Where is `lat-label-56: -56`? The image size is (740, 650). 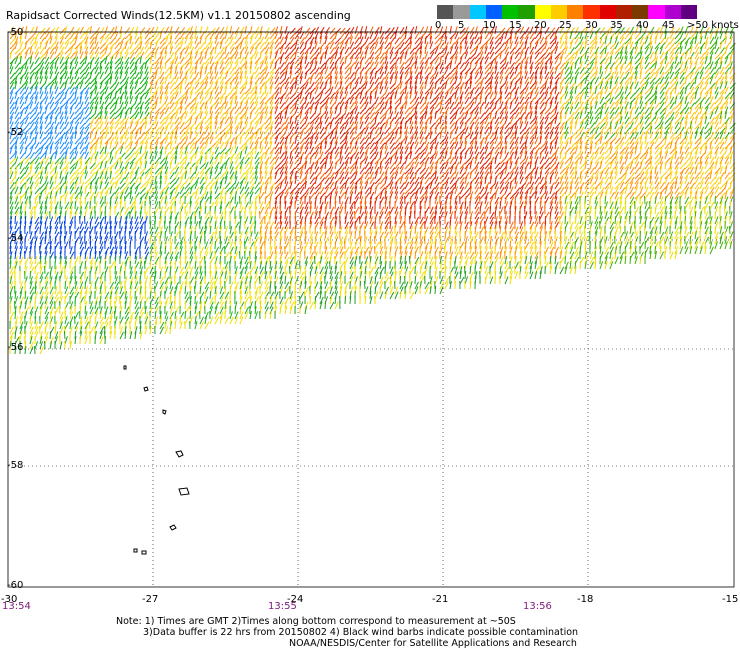 lat-label-56: -56 is located at coordinates (15, 347).